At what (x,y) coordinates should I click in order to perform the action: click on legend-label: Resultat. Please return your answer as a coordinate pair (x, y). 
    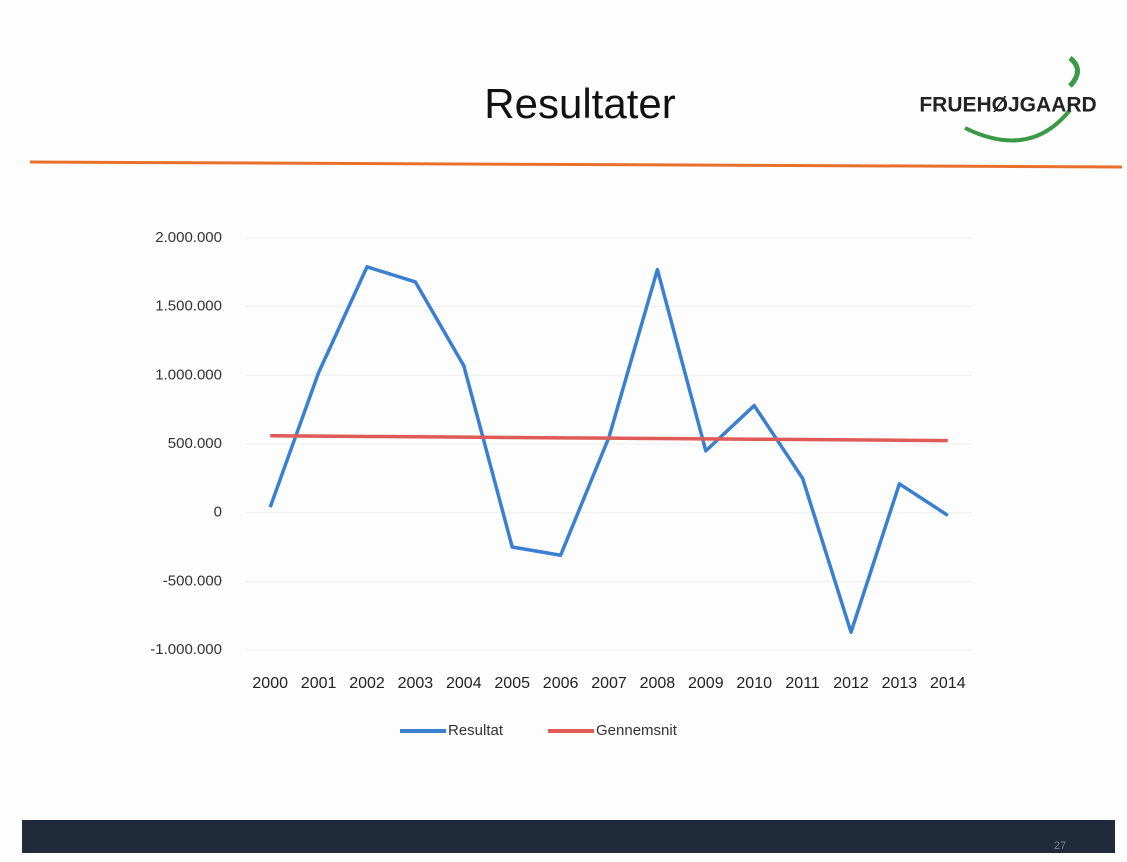
    Looking at the image, I should click on (476, 730).